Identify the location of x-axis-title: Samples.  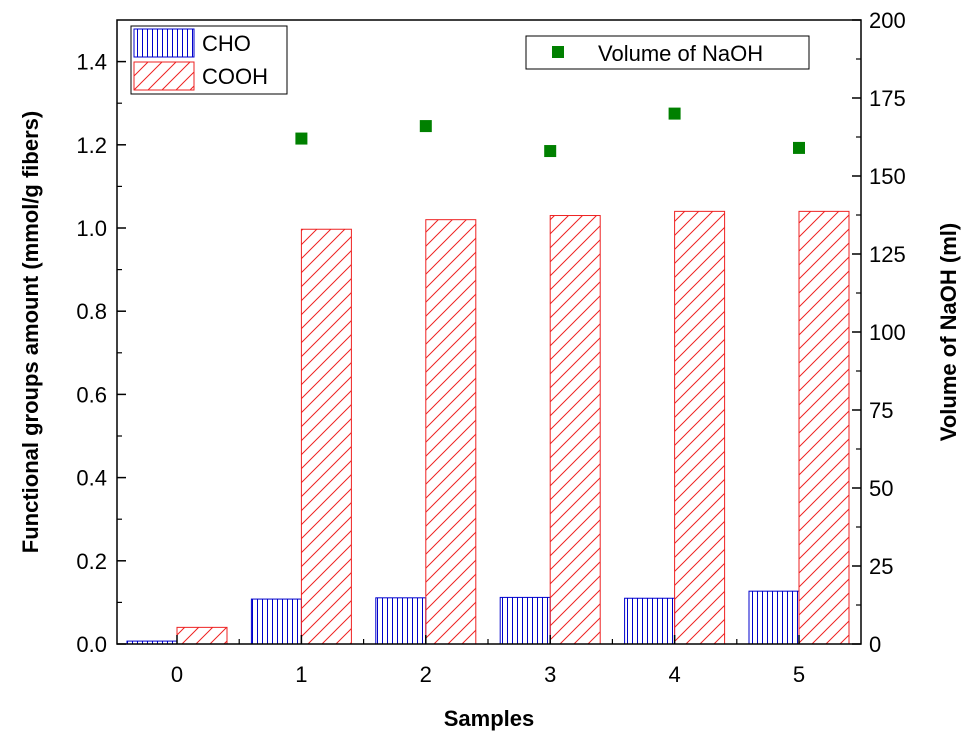
(489, 718).